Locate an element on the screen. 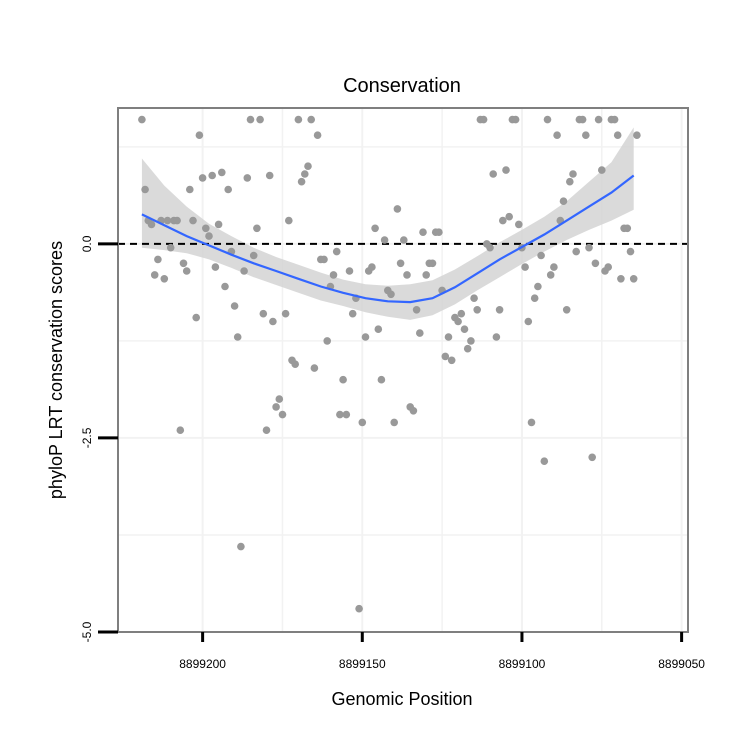  x-tick-label: 8899200 is located at coordinates (202, 664).